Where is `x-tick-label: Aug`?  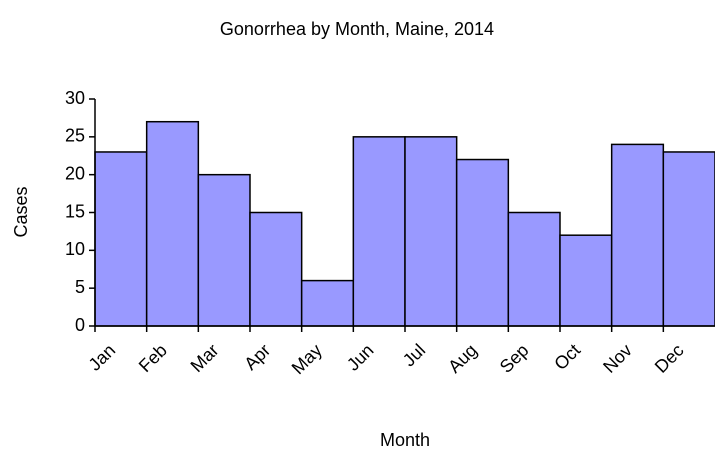 x-tick-label: Aug is located at coordinates (462, 358).